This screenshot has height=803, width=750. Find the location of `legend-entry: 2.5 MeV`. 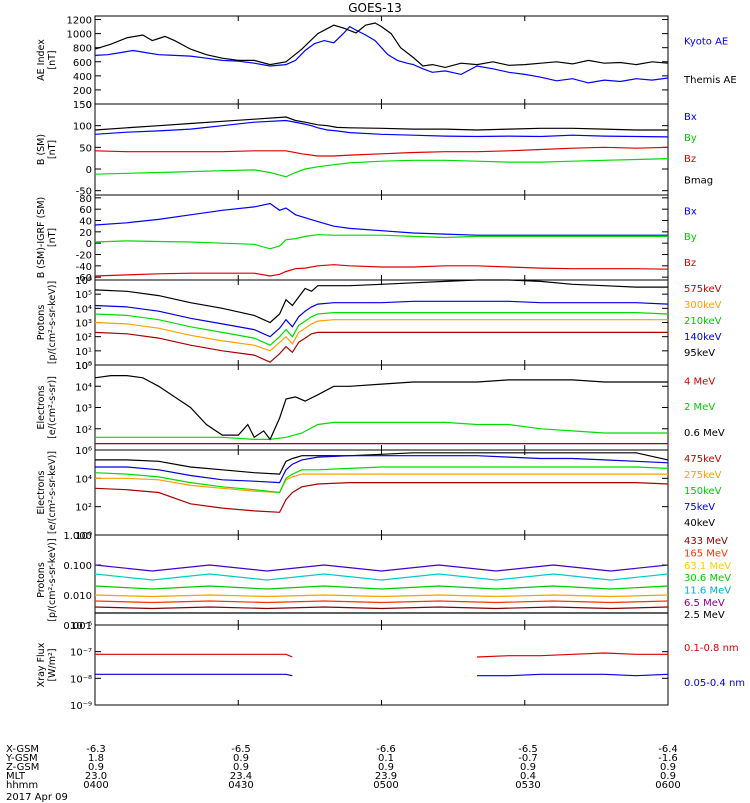

legend-entry: 2.5 MeV is located at coordinates (704, 615).